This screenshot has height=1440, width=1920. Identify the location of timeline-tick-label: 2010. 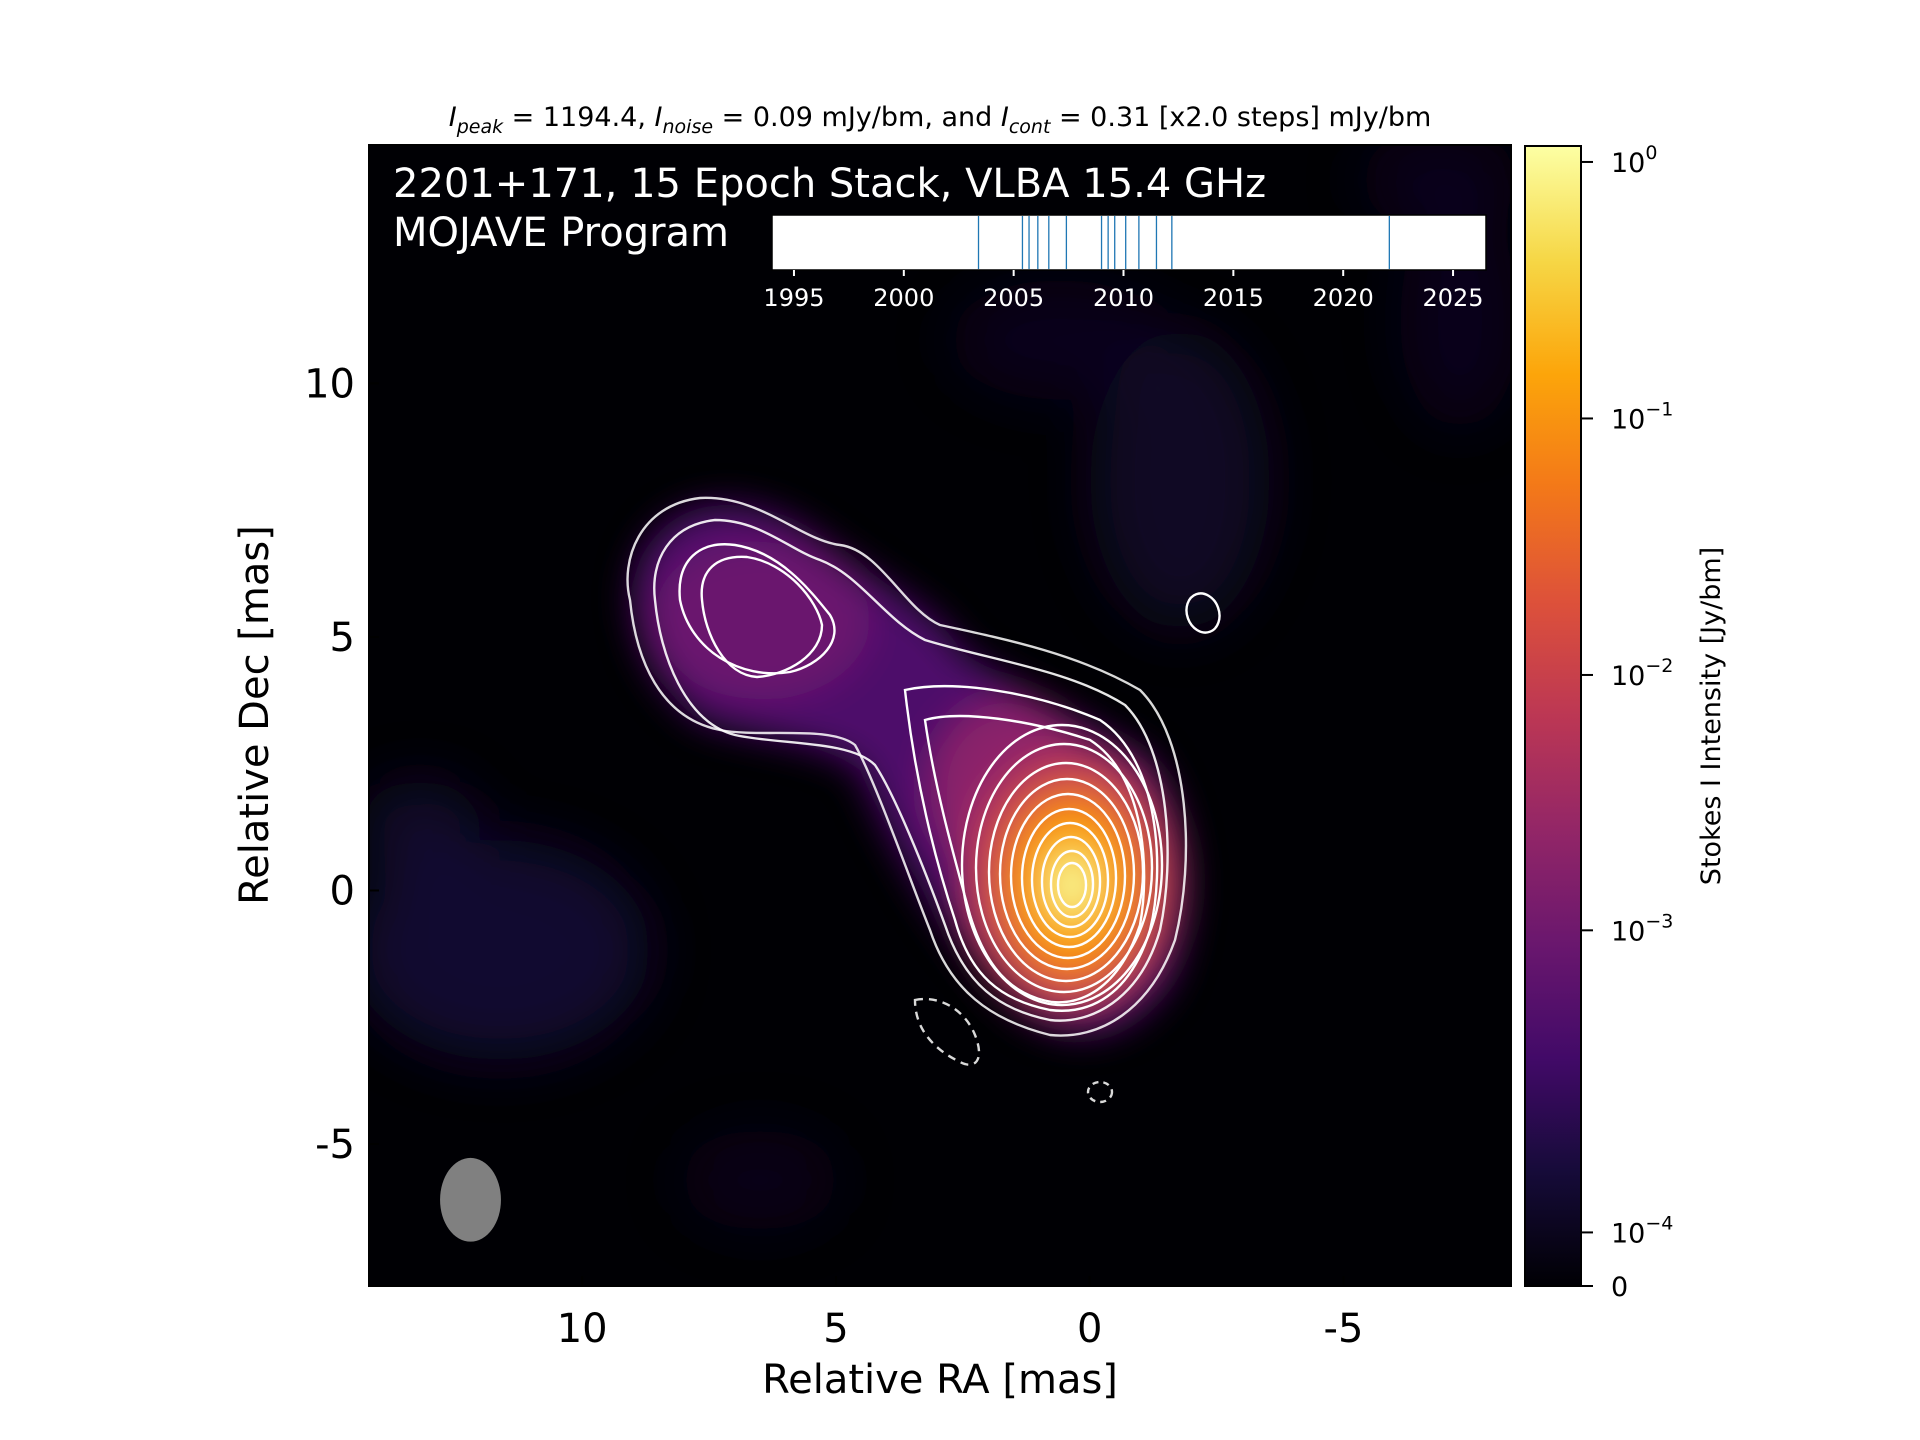
(1123, 298).